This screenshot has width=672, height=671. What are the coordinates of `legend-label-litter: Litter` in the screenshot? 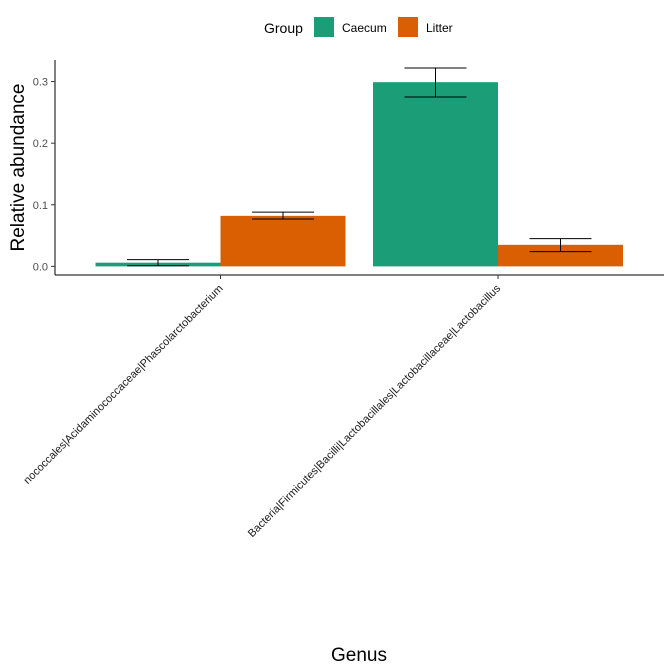 It's located at (439, 28).